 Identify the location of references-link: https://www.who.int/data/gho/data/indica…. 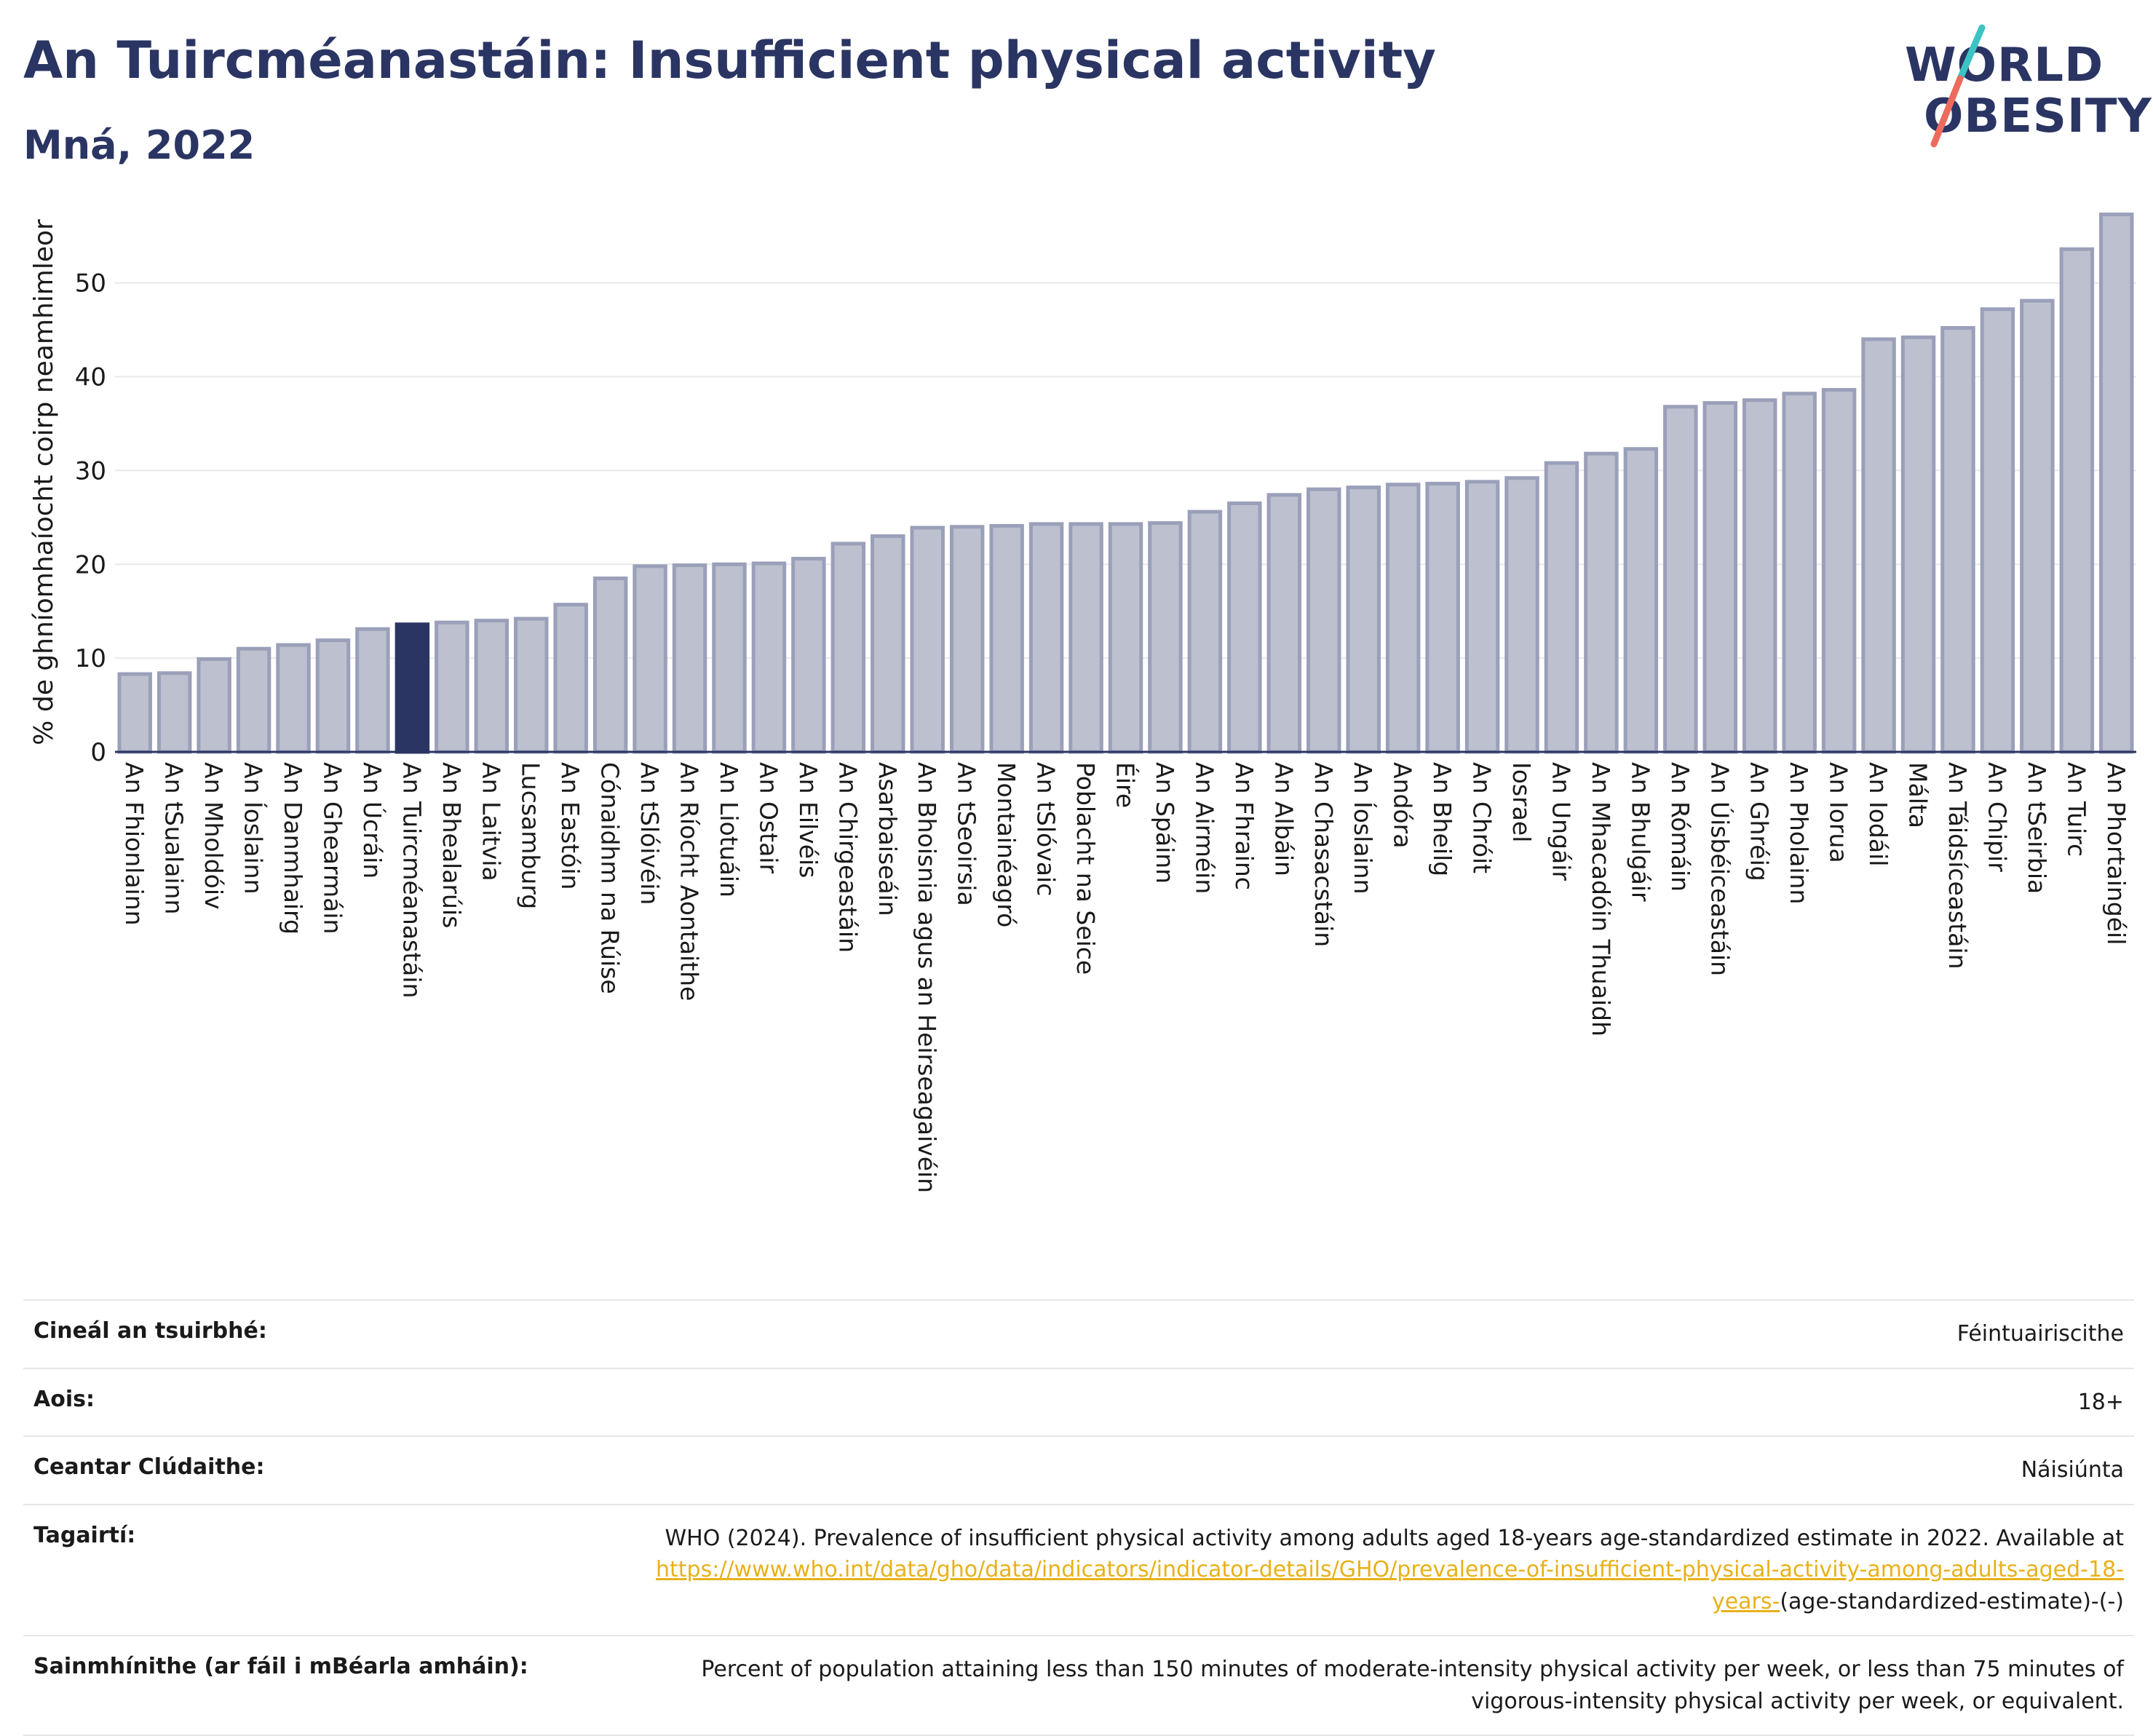
(1390, 1585).